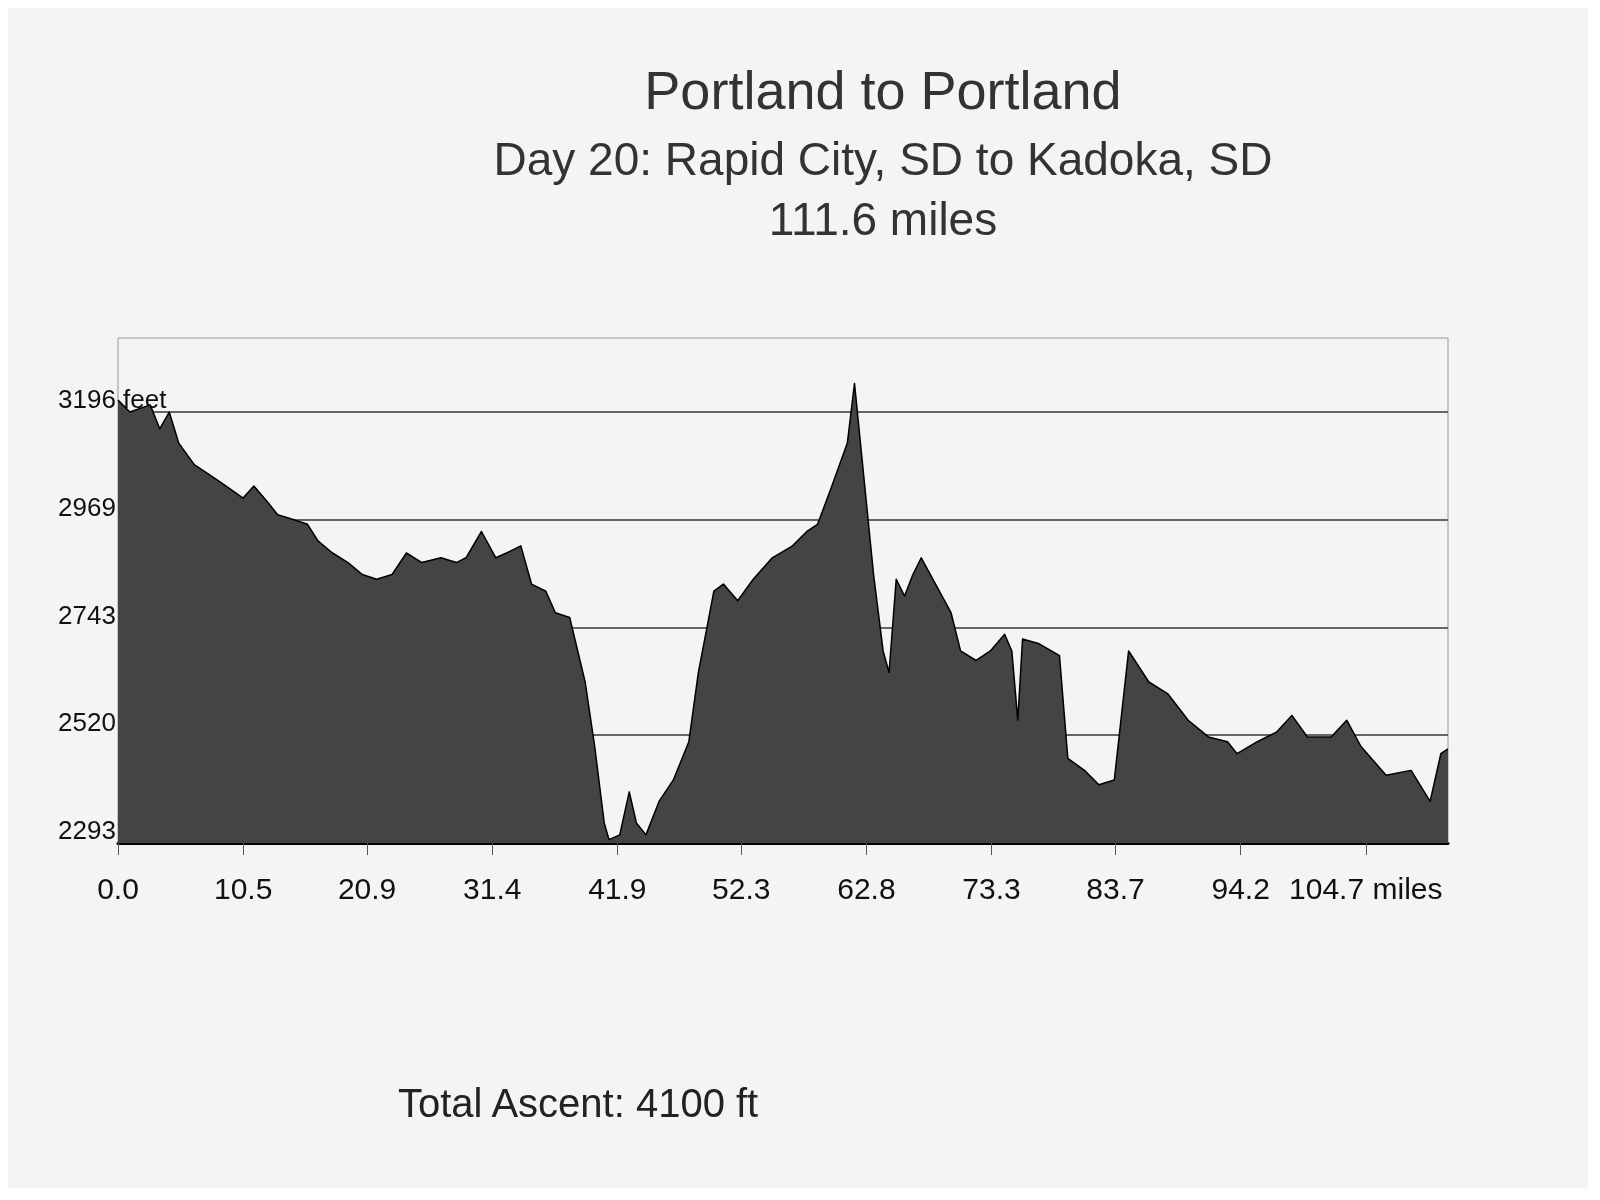 The height and width of the screenshot is (1200, 1600). What do you see at coordinates (87, 721) in the screenshot?
I see `y-tick-label: 2520` at bounding box center [87, 721].